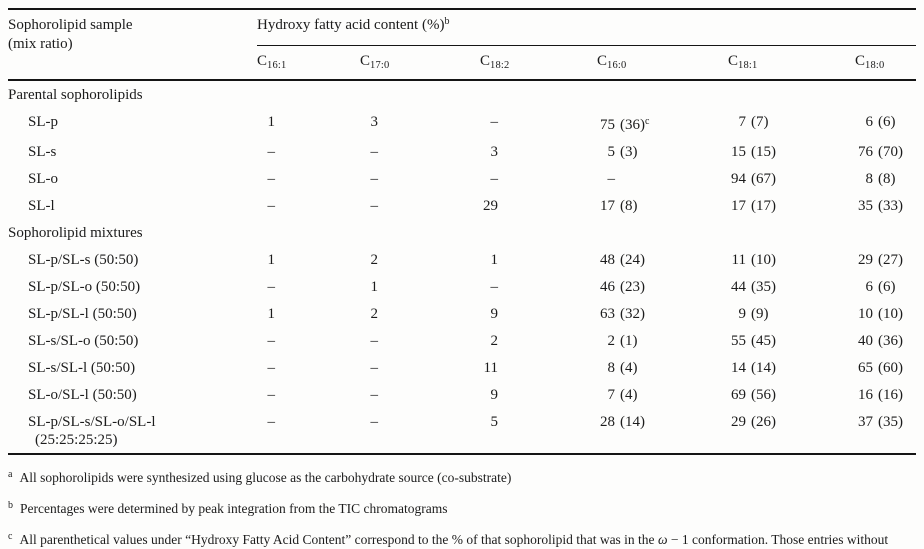  I want to click on cell-value: 35, so click(865, 206).